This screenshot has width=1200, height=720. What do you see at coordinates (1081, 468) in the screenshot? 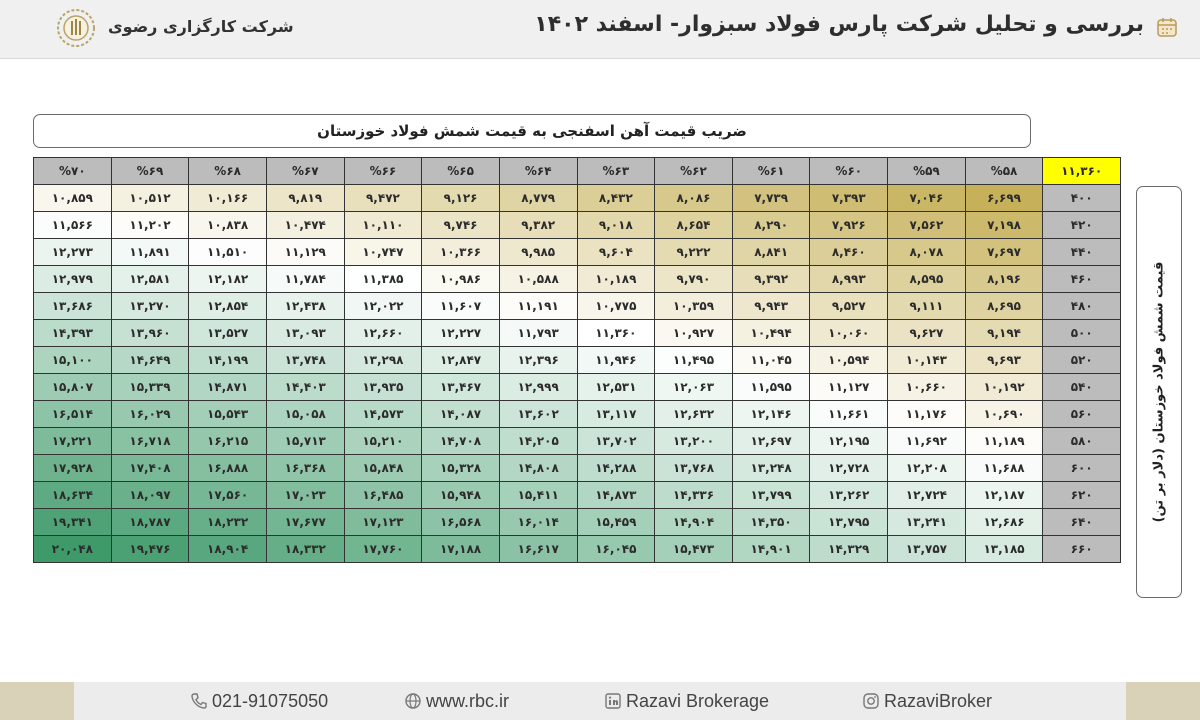
I see `row-label: ۶۰۰` at bounding box center [1081, 468].